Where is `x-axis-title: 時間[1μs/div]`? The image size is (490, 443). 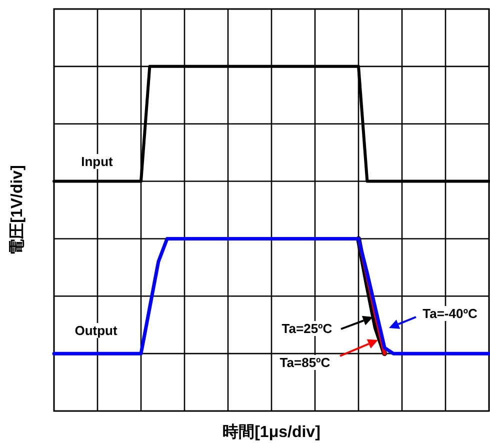
x-axis-title: 時間[1μs/div] is located at coordinates (271, 432).